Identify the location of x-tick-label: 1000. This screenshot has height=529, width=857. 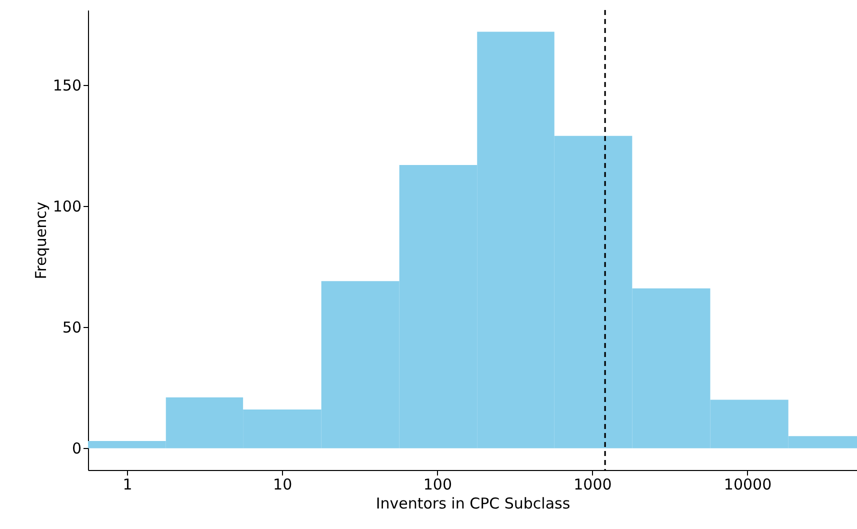
(593, 485).